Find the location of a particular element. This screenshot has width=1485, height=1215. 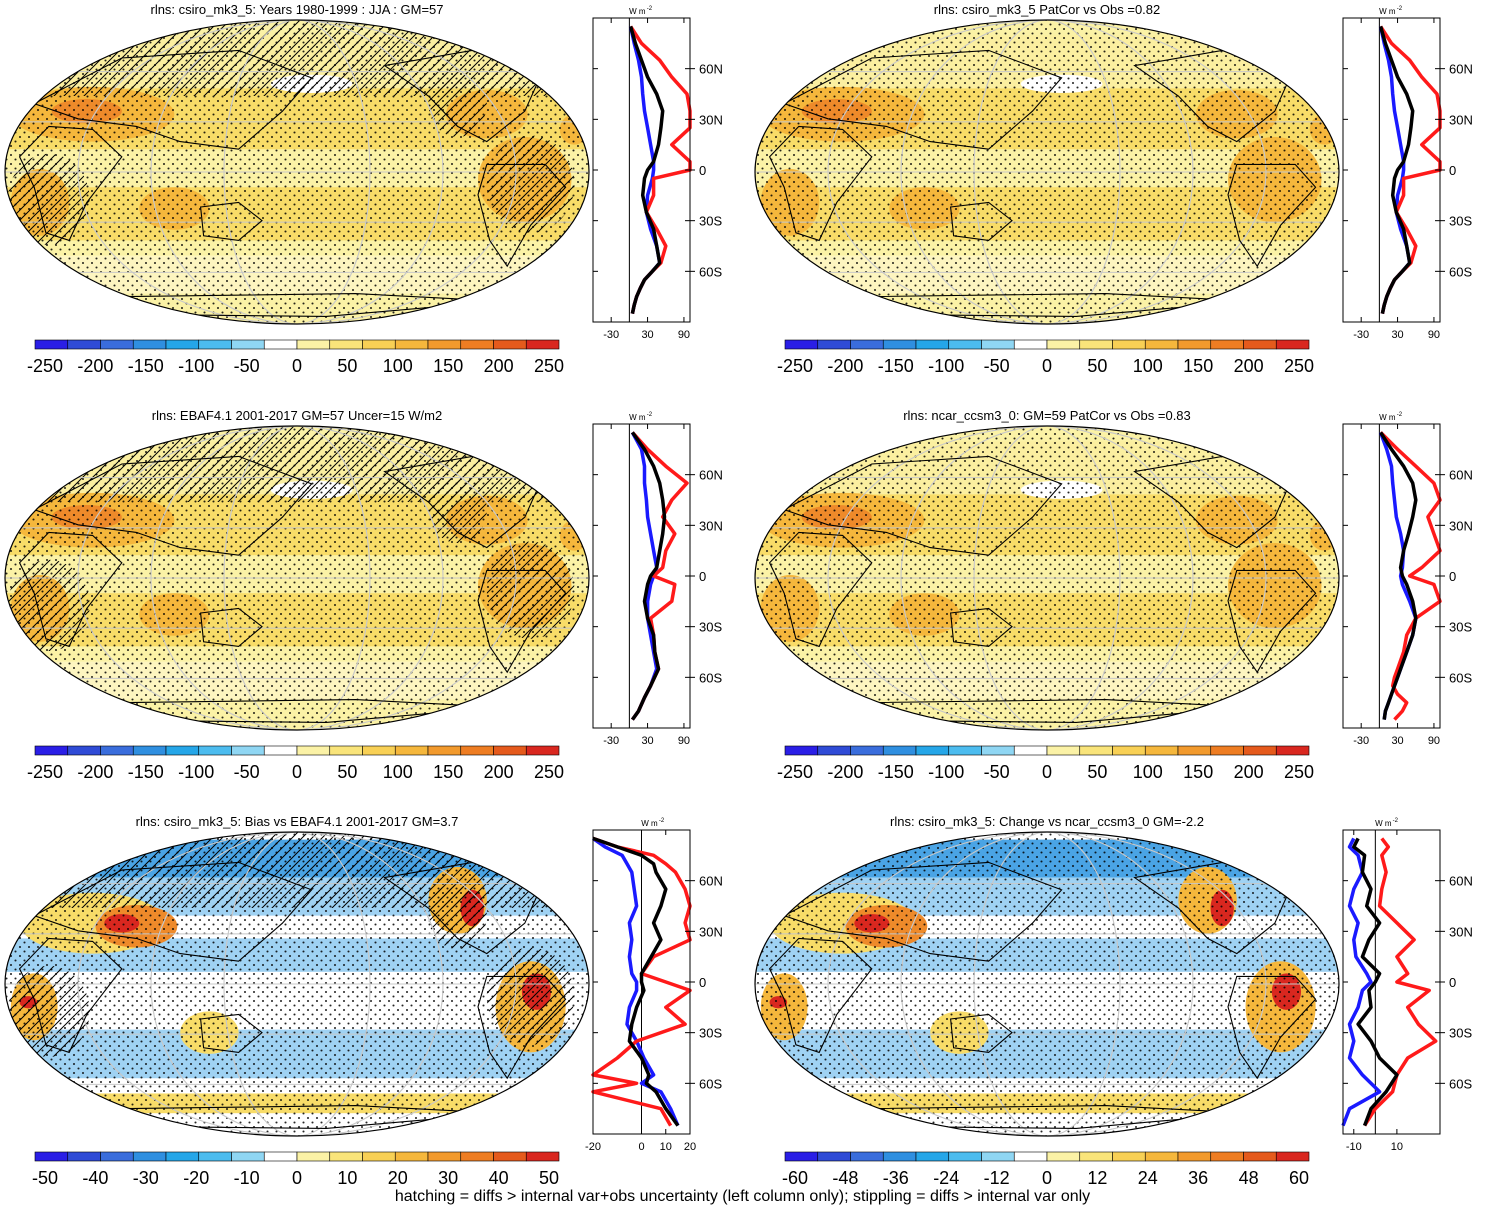

colorbar-label: -50 is located at coordinates (997, 366).